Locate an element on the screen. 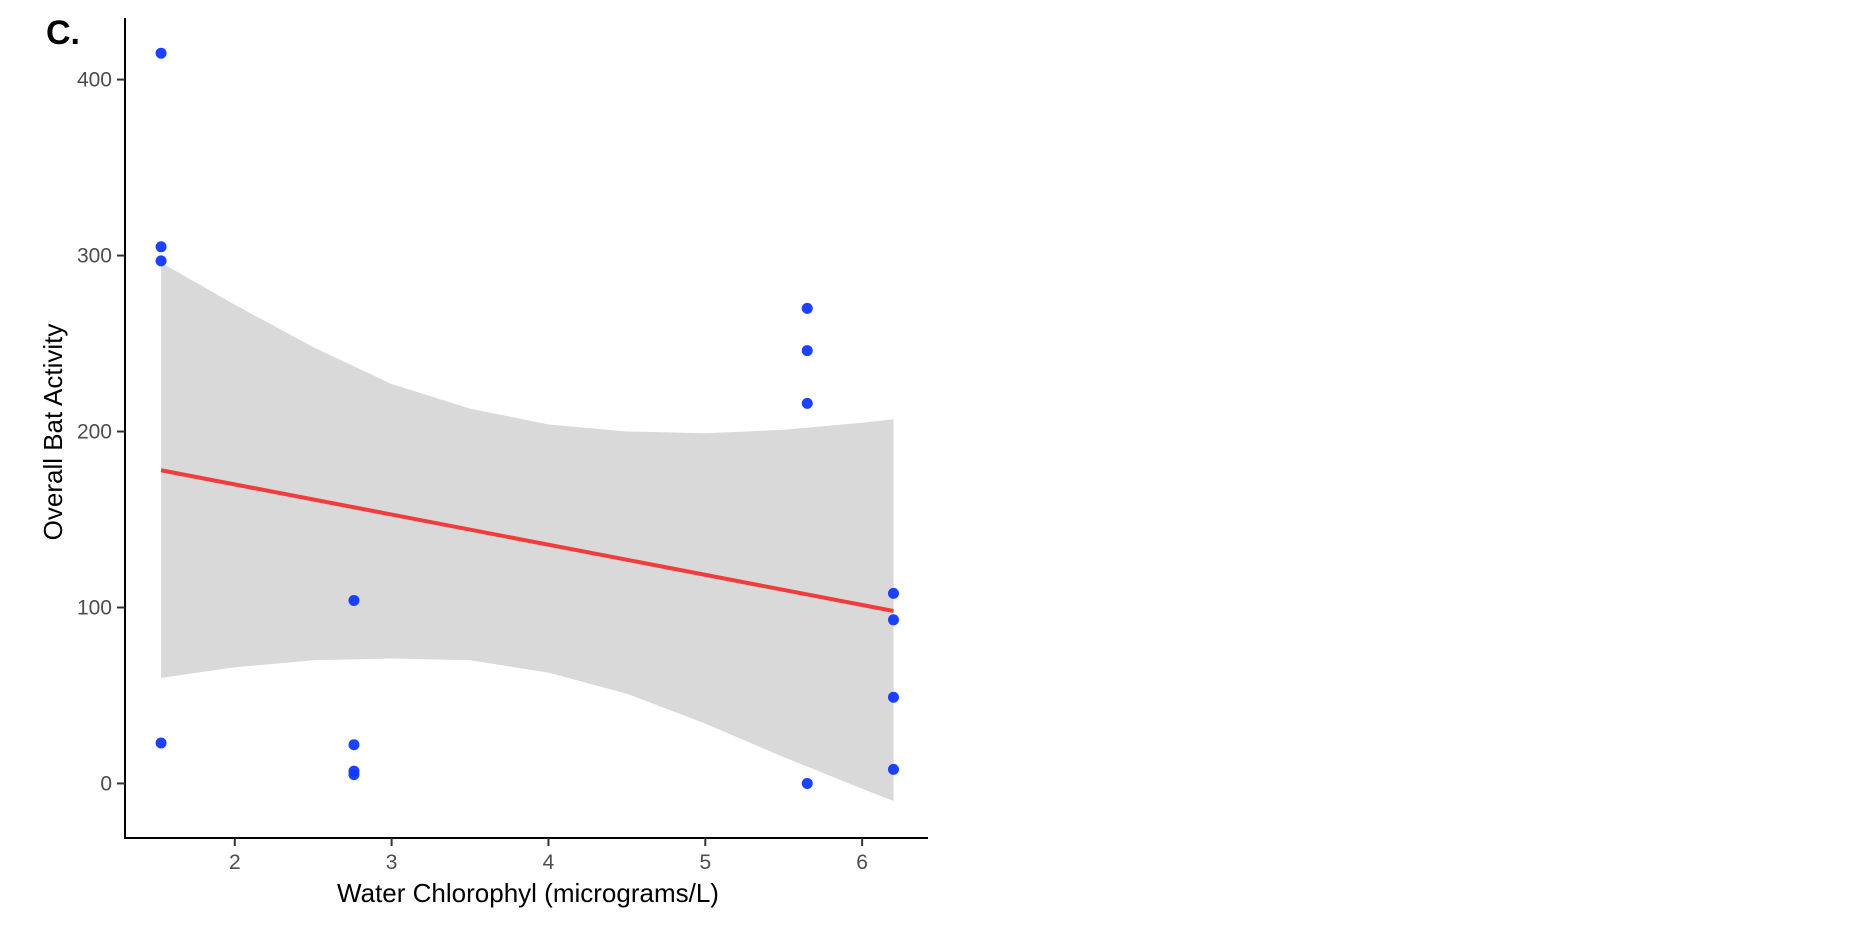  y-axis-title: Overall Bat Activity is located at coordinates (53, 432).